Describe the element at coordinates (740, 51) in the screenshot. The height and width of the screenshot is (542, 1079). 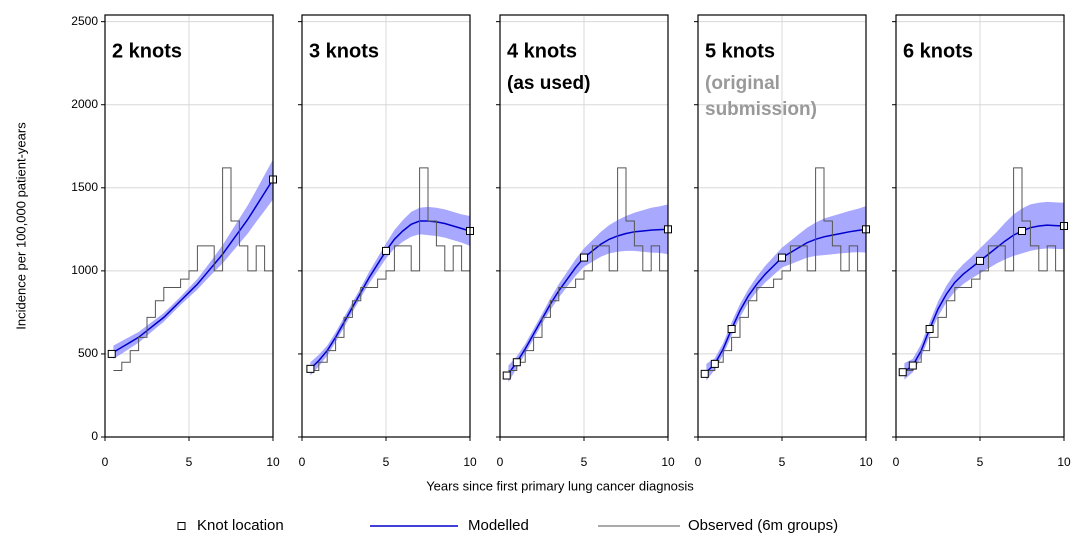
I see `panel-title: 5 knots` at that location.